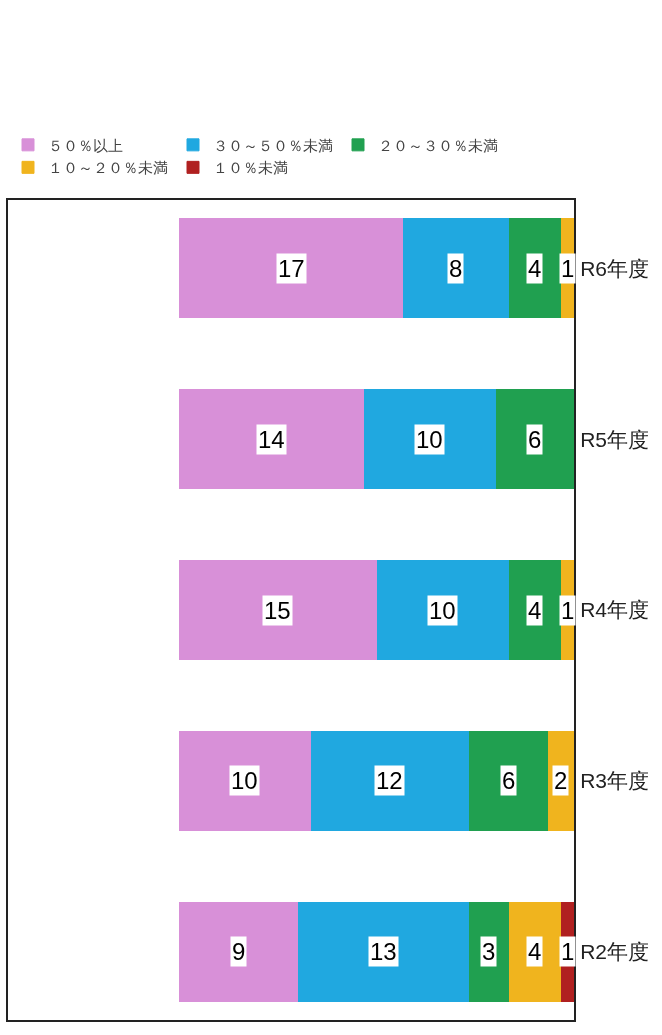 The image size is (662, 1035). I want to click on data-label: 17, so click(291, 268).